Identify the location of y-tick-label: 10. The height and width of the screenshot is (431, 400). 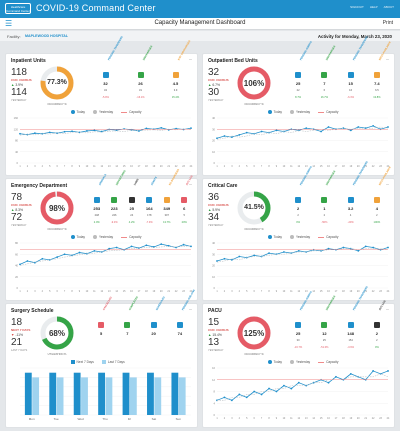
(213, 152).